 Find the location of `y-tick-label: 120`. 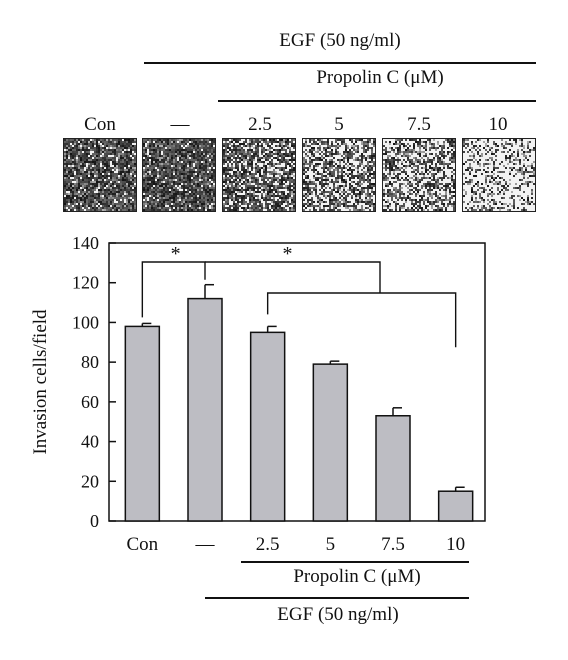

y-tick-label: 120 is located at coordinates (85, 283).